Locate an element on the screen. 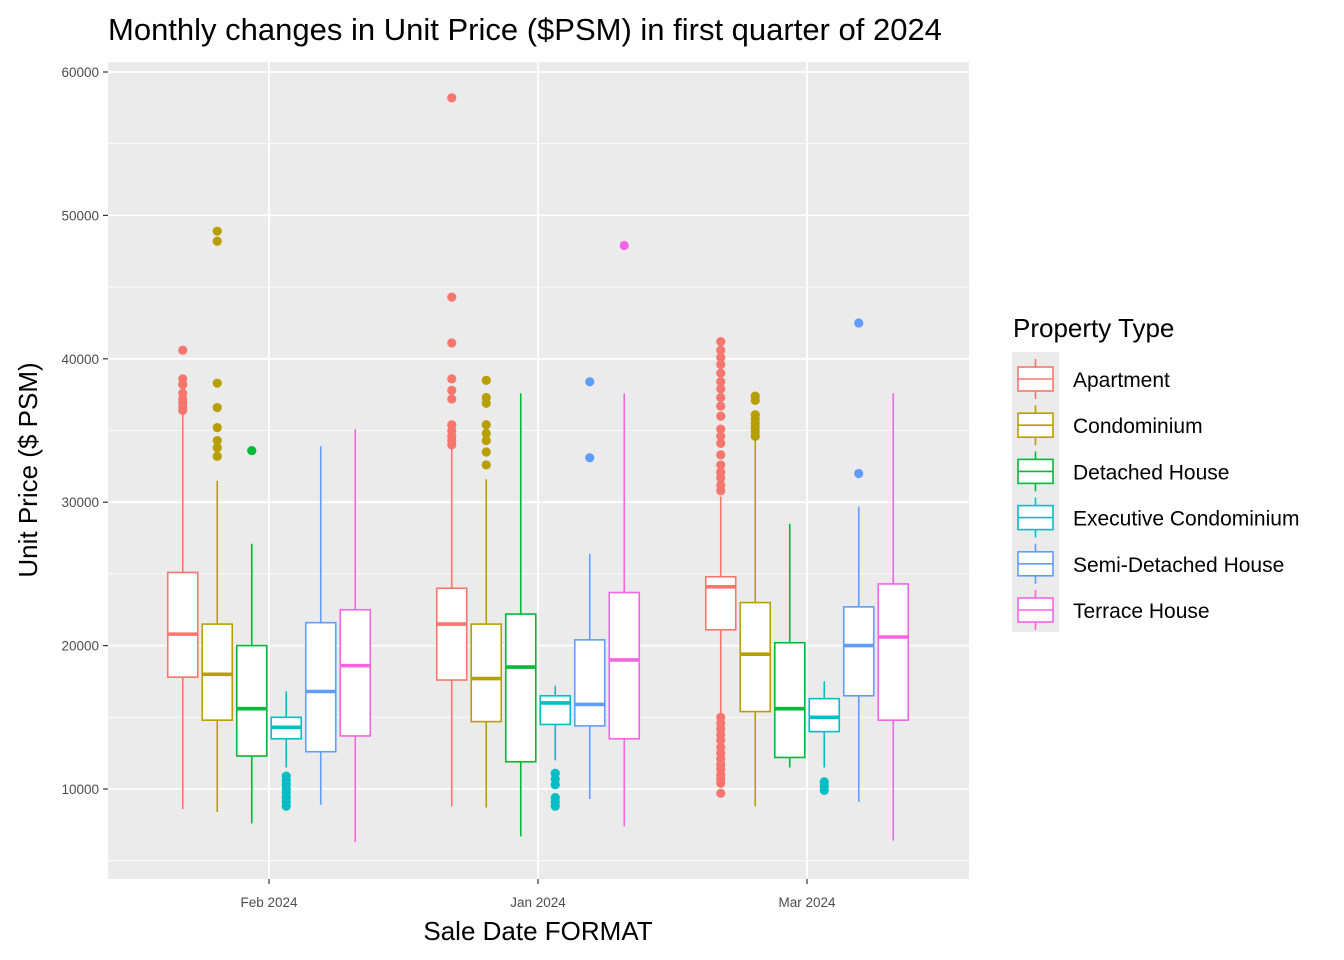 This screenshot has width=1344, height=960. x-tick-label: Feb 2024 is located at coordinates (269, 902).